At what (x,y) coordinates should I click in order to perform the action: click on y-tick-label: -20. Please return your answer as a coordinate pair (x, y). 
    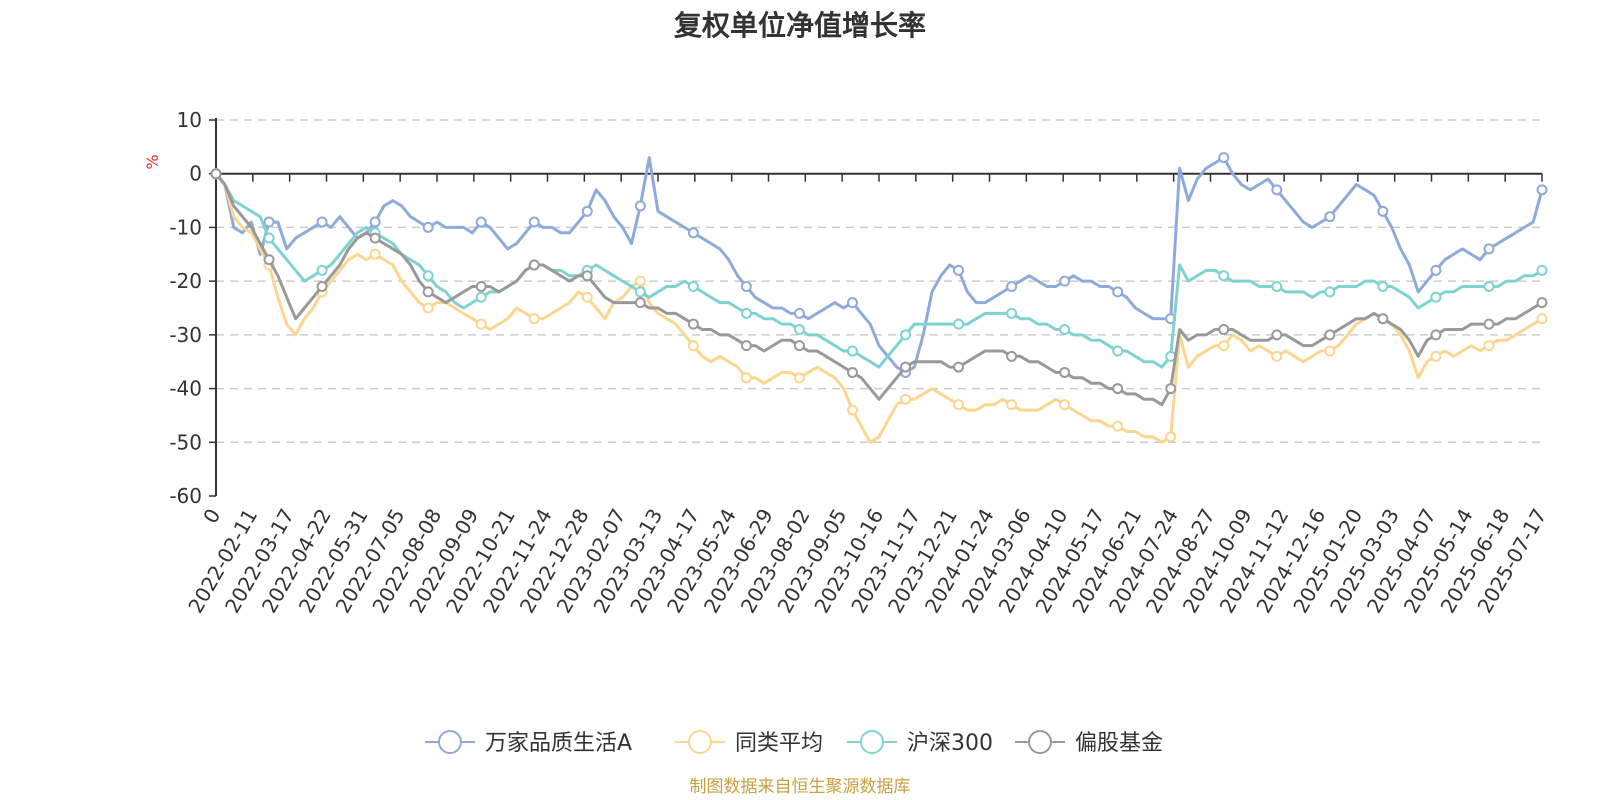
    Looking at the image, I should click on (185, 281).